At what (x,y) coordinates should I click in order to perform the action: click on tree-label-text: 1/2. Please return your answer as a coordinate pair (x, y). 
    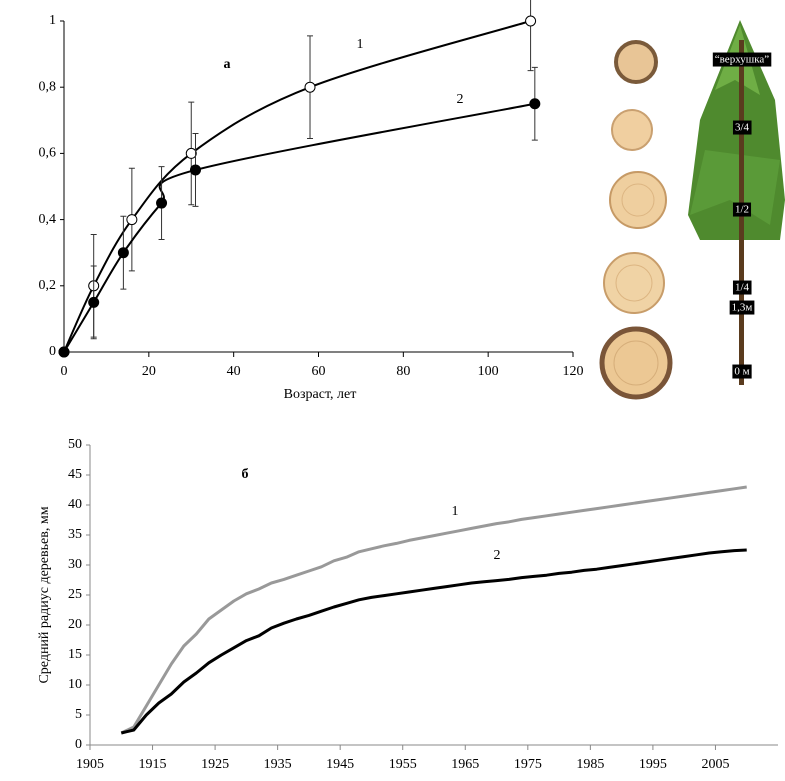
    Looking at the image, I should click on (742, 210).